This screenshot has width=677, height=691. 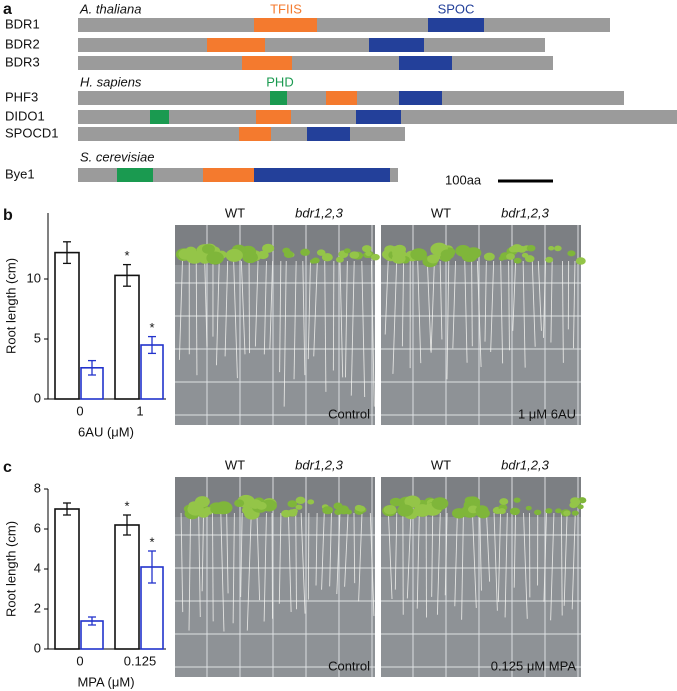 I want to click on panel-label: c, so click(x=7, y=467).